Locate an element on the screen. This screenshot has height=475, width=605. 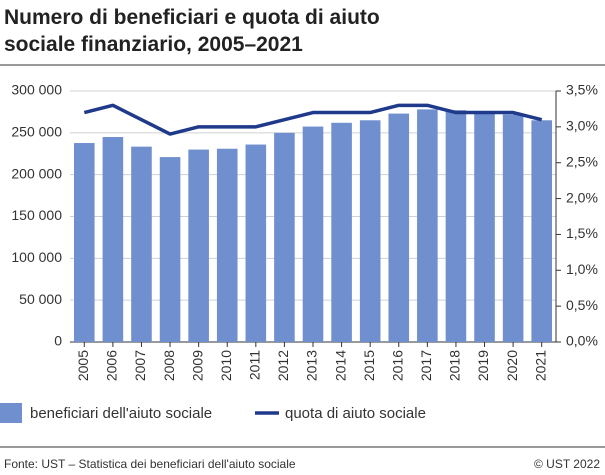
x-tick-label: 2012 is located at coordinates (283, 365).